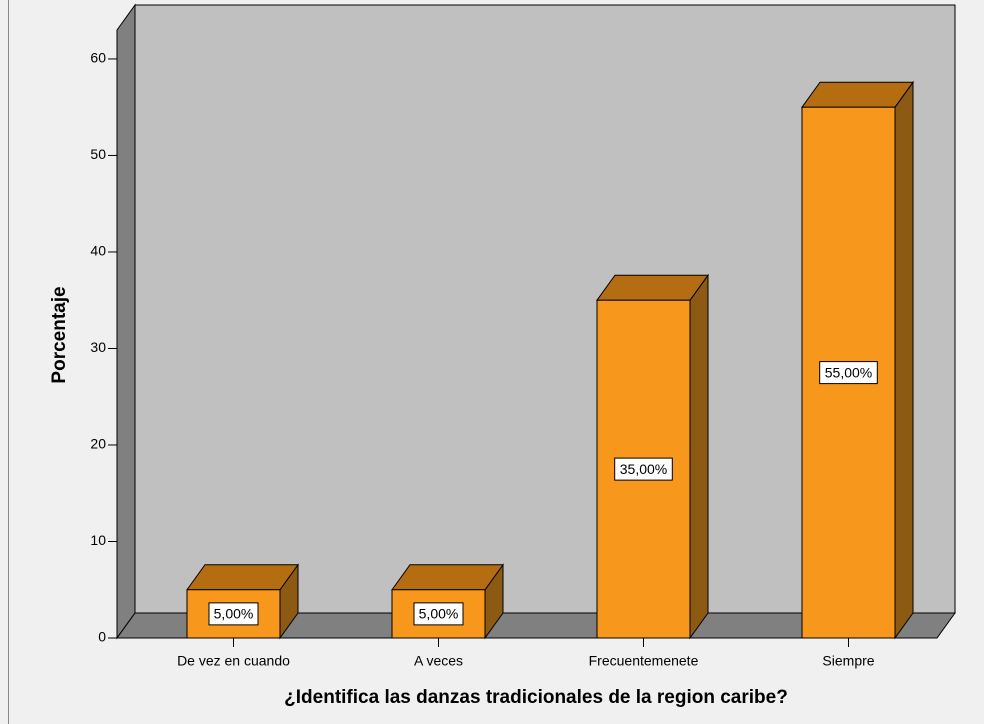 This screenshot has width=984, height=724. Describe the element at coordinates (848, 661) in the screenshot. I see `x-tick-label: Siempre` at that location.